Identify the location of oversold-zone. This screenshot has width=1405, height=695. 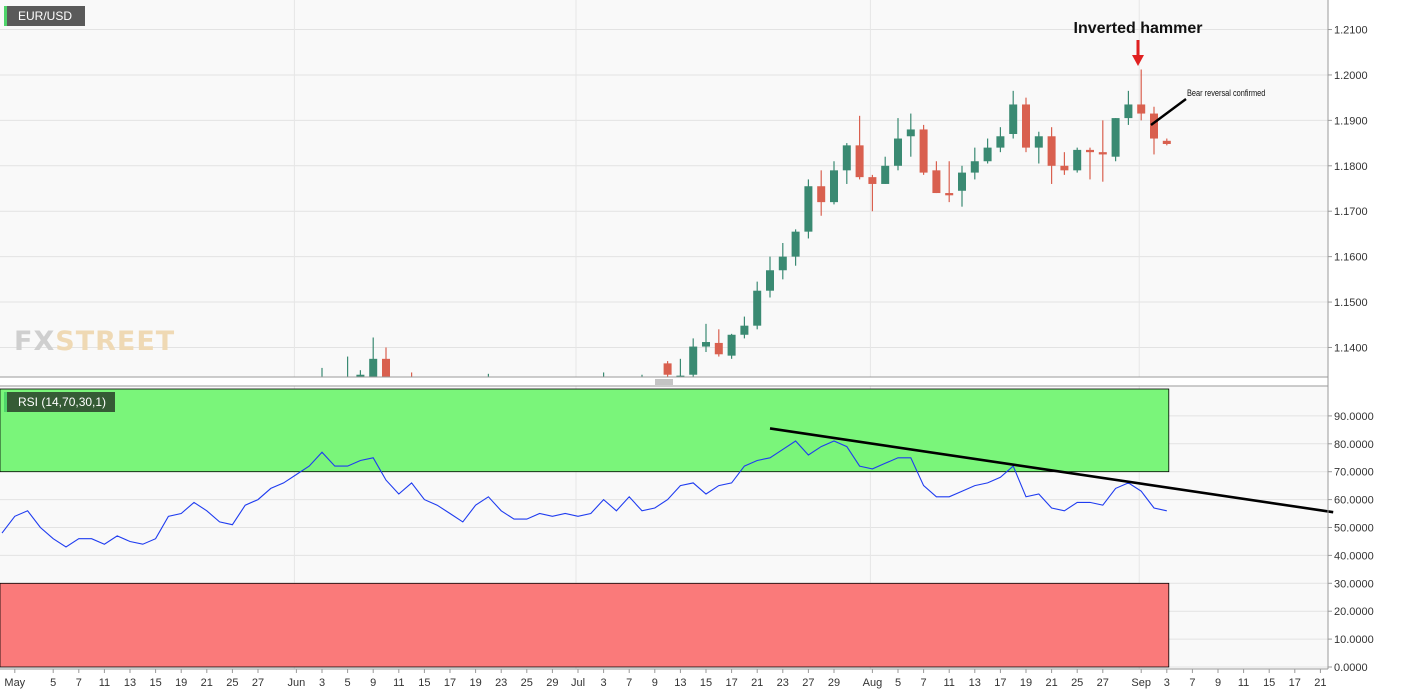
(585, 625).